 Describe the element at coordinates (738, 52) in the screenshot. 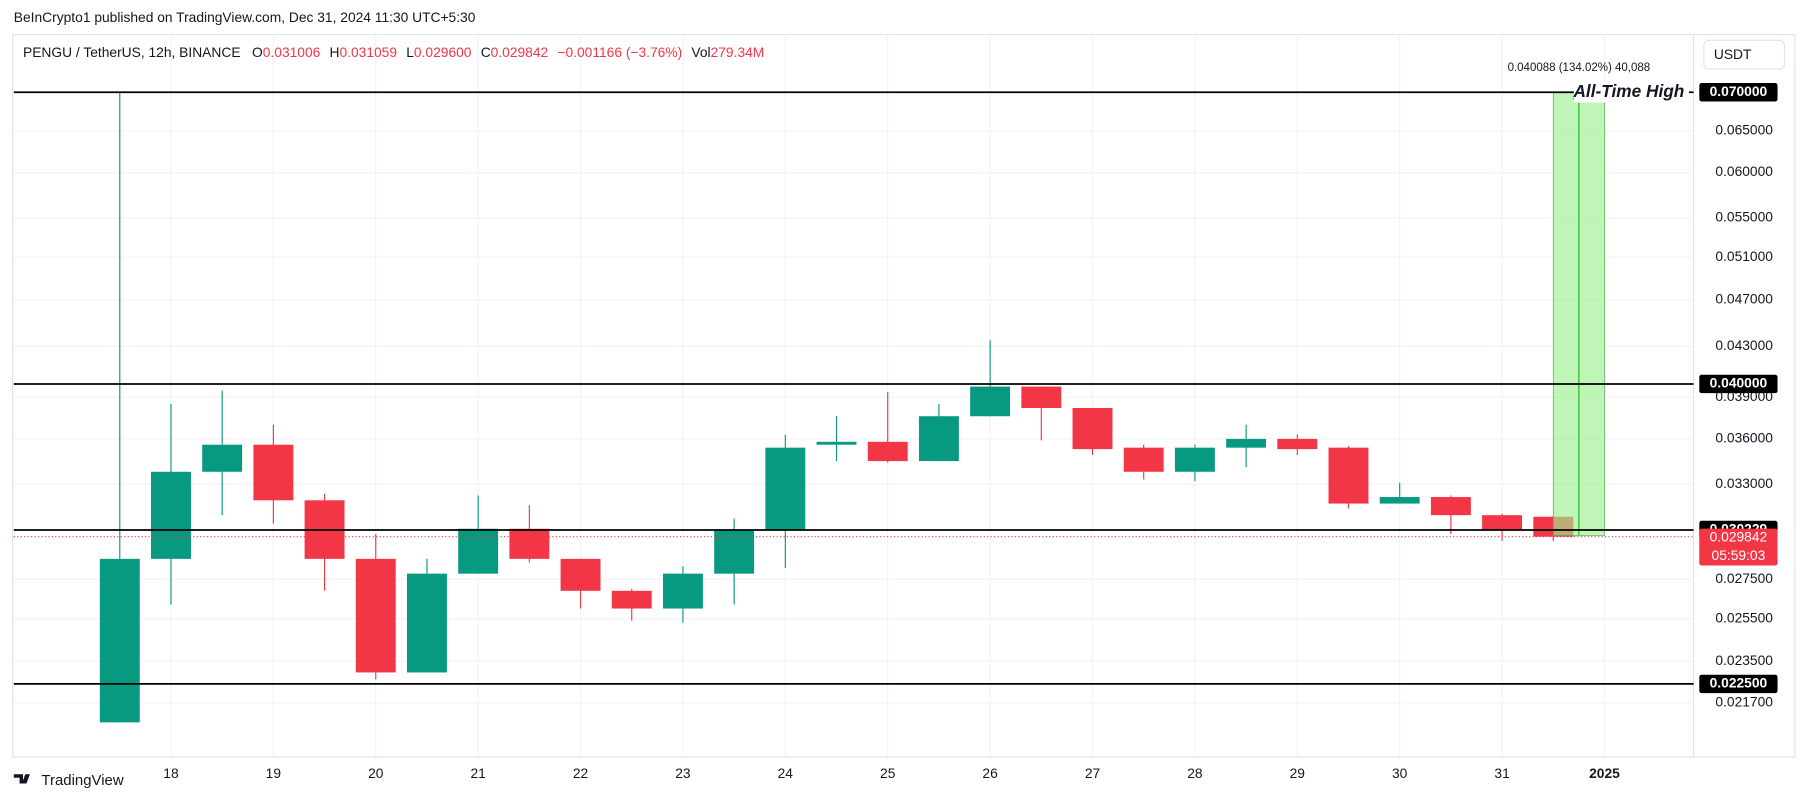

I see `vol-value: 279.34M` at that location.